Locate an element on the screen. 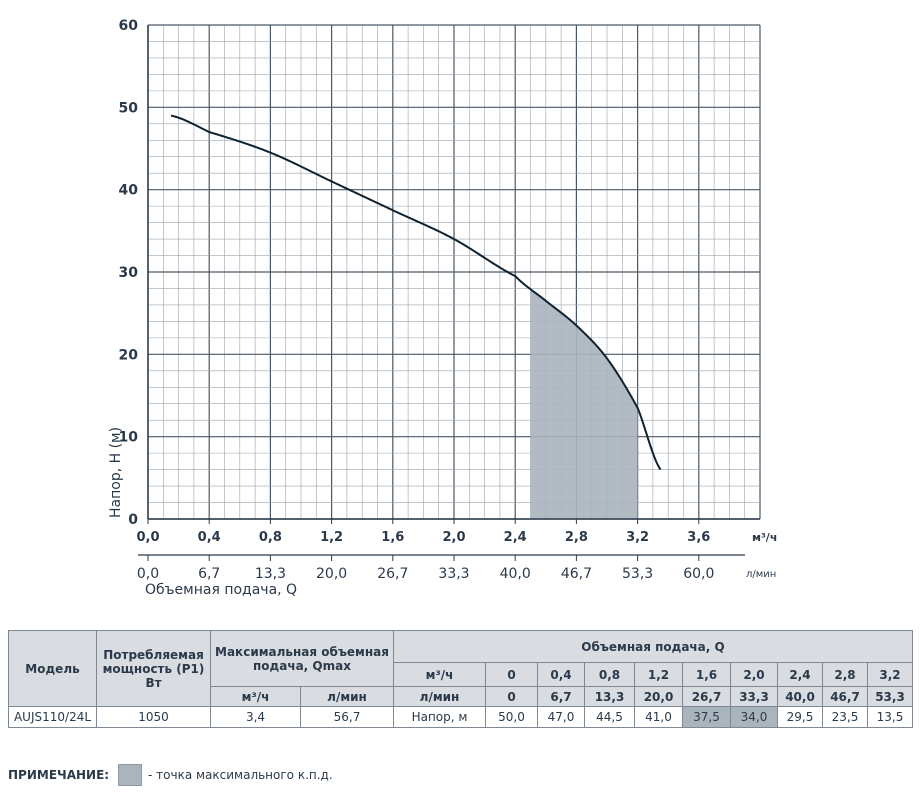 Image resolution: width=920 pixels, height=809 pixels. x-tick-label: 0,0 is located at coordinates (147, 537).